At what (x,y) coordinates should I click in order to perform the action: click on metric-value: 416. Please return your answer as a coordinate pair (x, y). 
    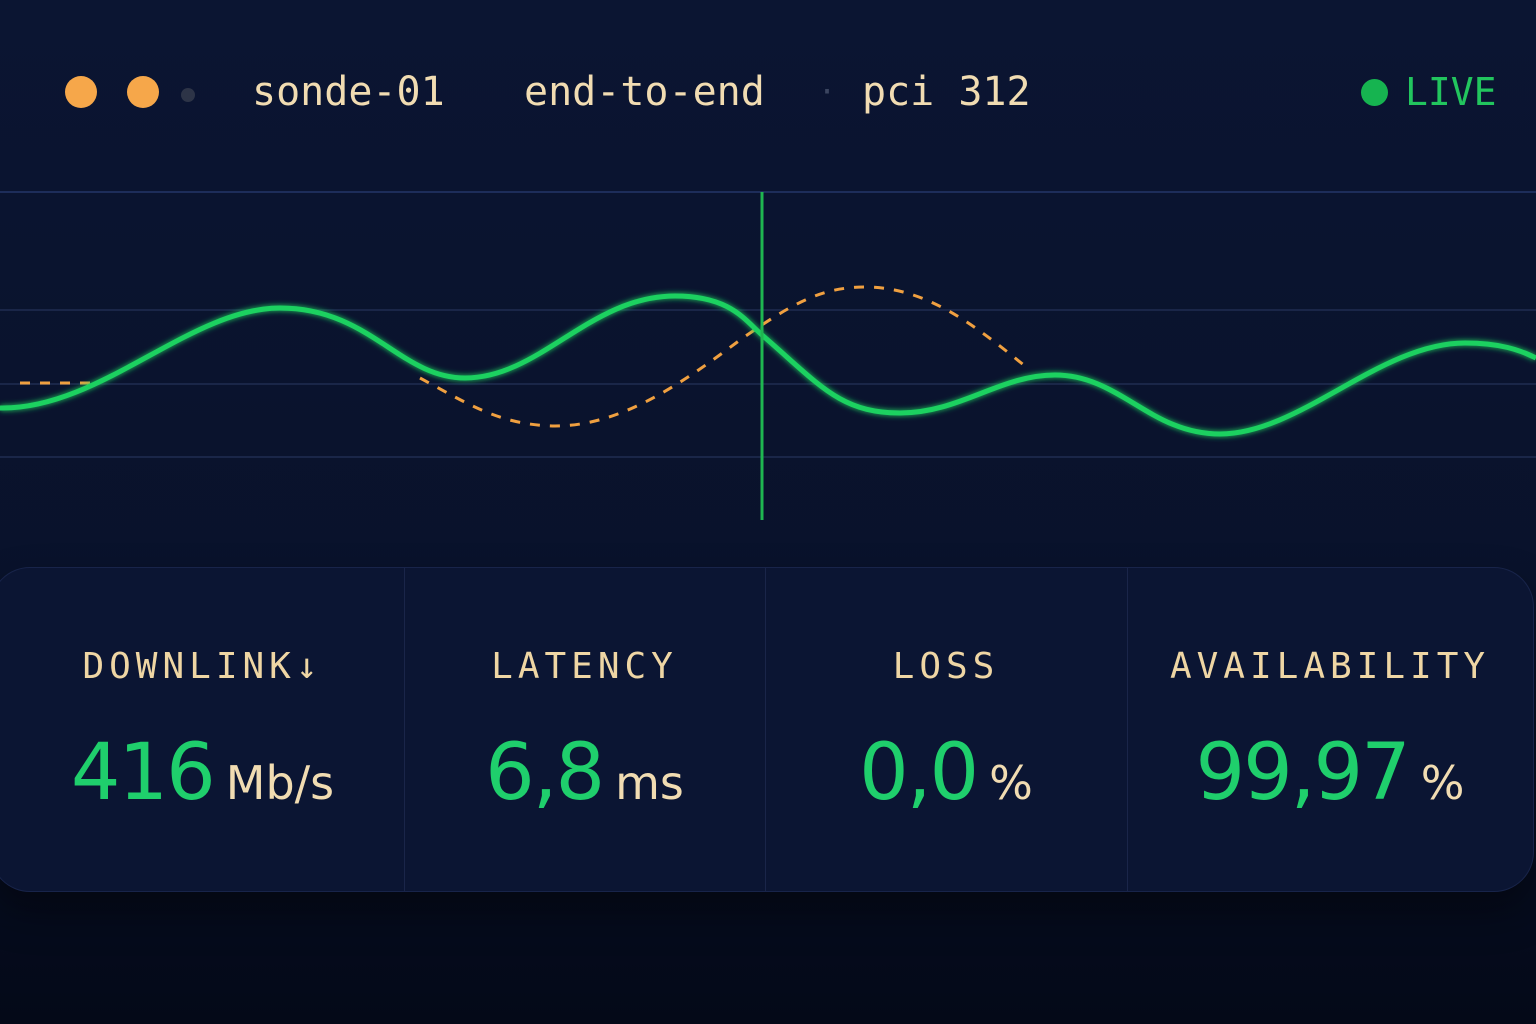
    Looking at the image, I should click on (143, 773).